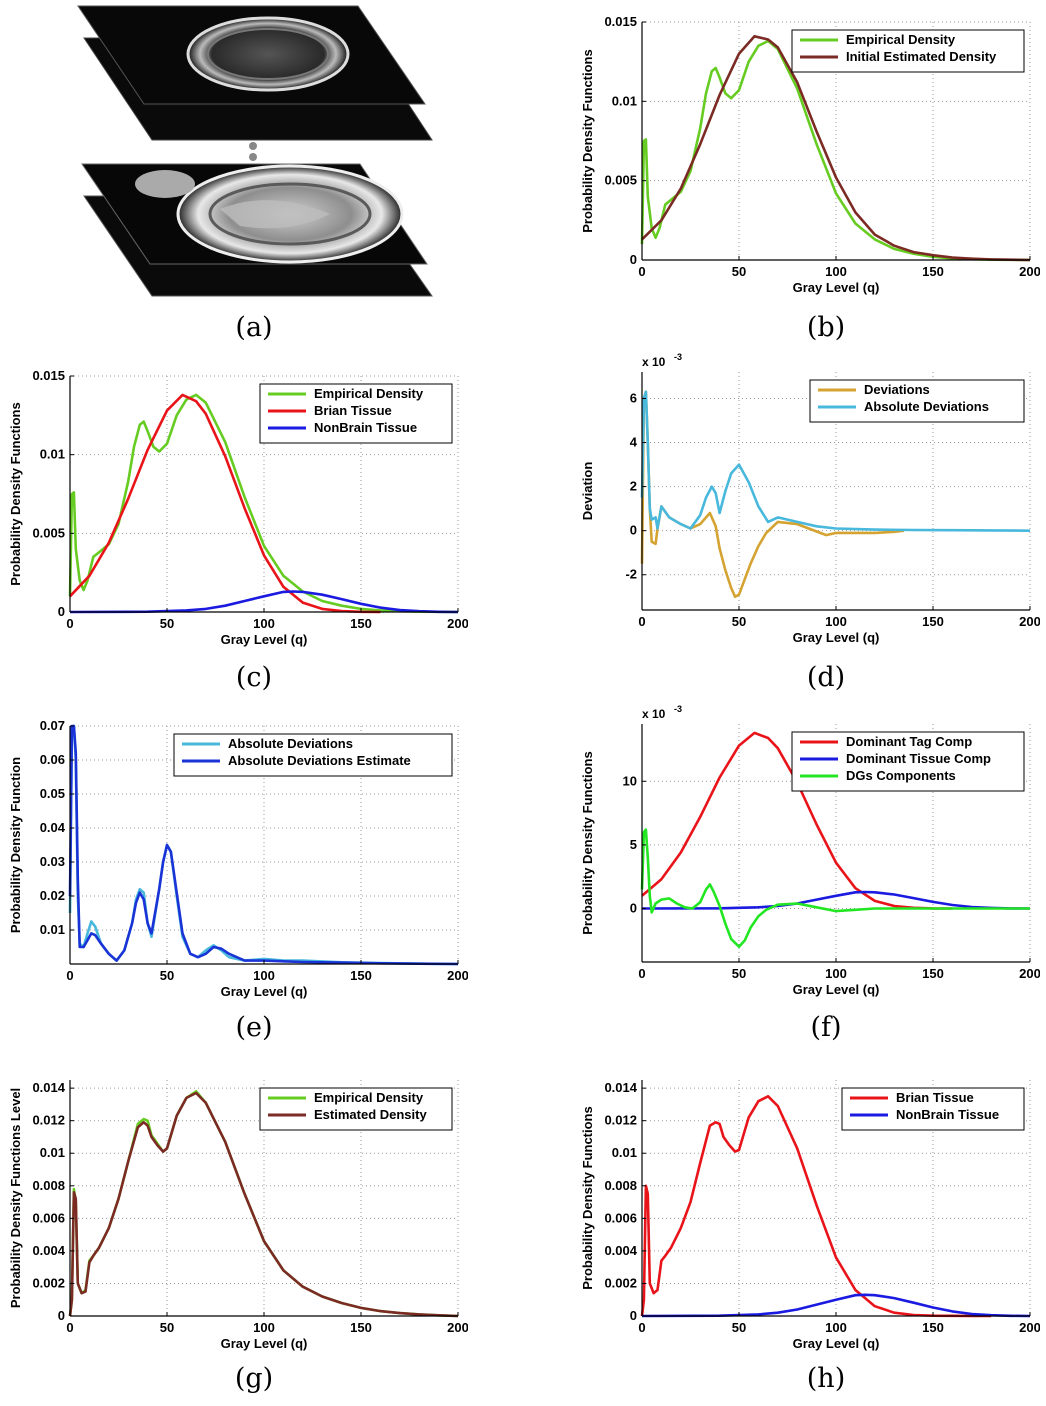  I want to click on y-tick-label: -2, so click(631, 574).